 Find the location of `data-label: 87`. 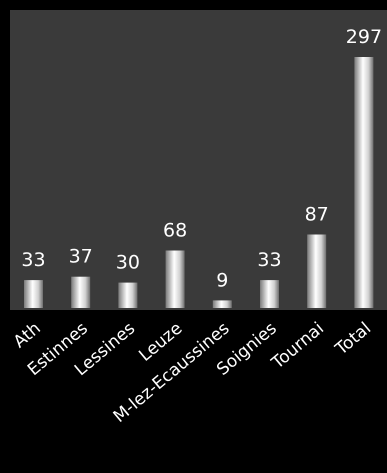

data-label: 87 is located at coordinates (317, 215).